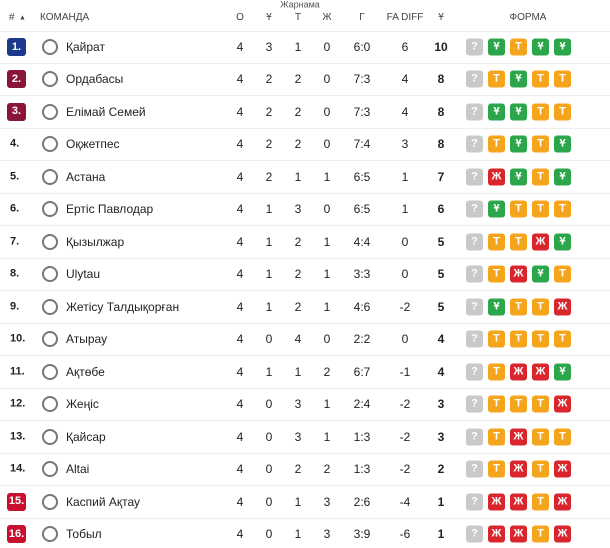 This screenshot has width=610, height=548. I want to click on team-name: Атырау, so click(87, 339).